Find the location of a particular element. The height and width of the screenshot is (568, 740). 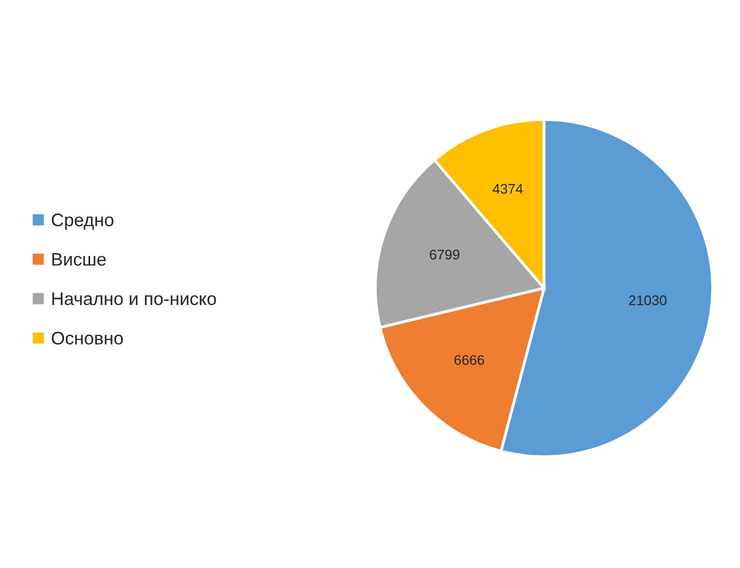

legend-label: Висше is located at coordinates (79, 259).